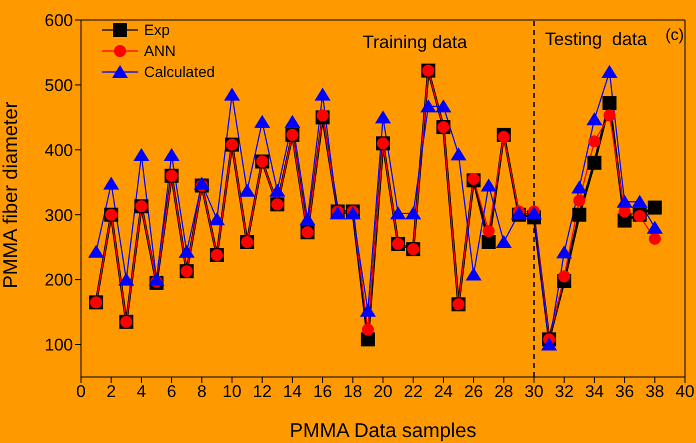 This screenshot has width=696, height=443. I want to click on annotation: Training data, so click(415, 42).